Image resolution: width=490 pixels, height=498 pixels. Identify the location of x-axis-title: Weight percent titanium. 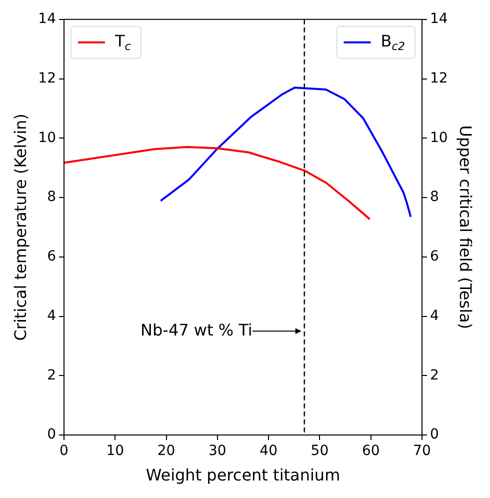
(243, 475).